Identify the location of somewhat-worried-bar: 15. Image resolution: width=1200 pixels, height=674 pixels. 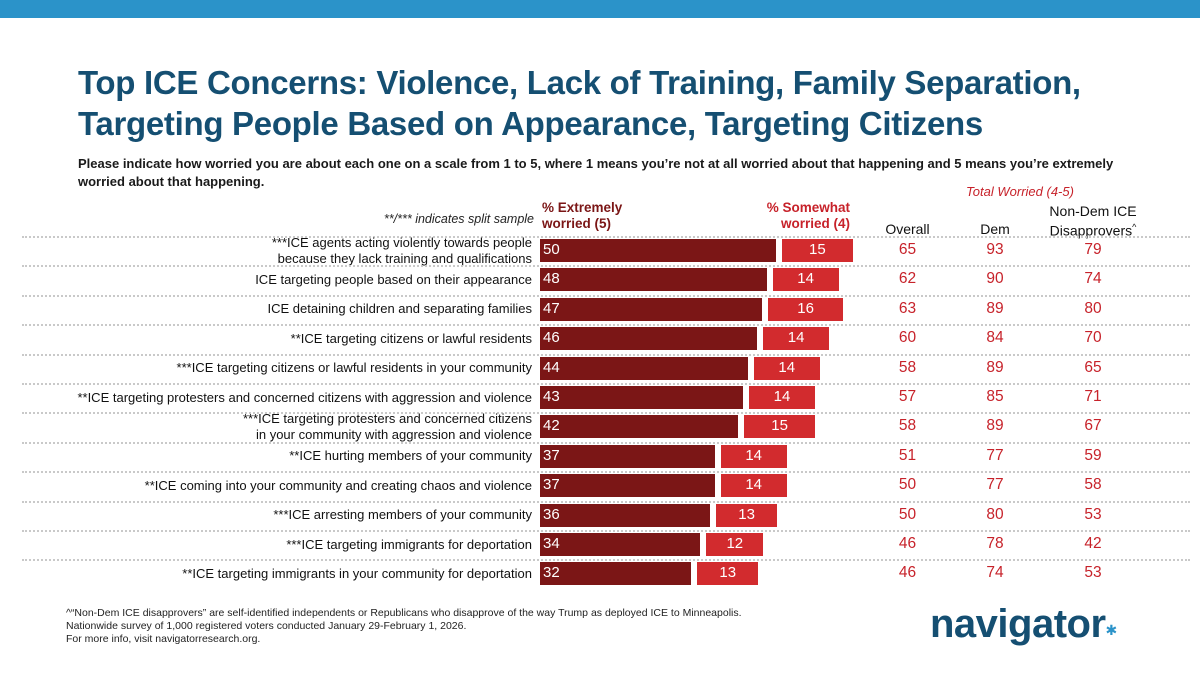
(780, 427).